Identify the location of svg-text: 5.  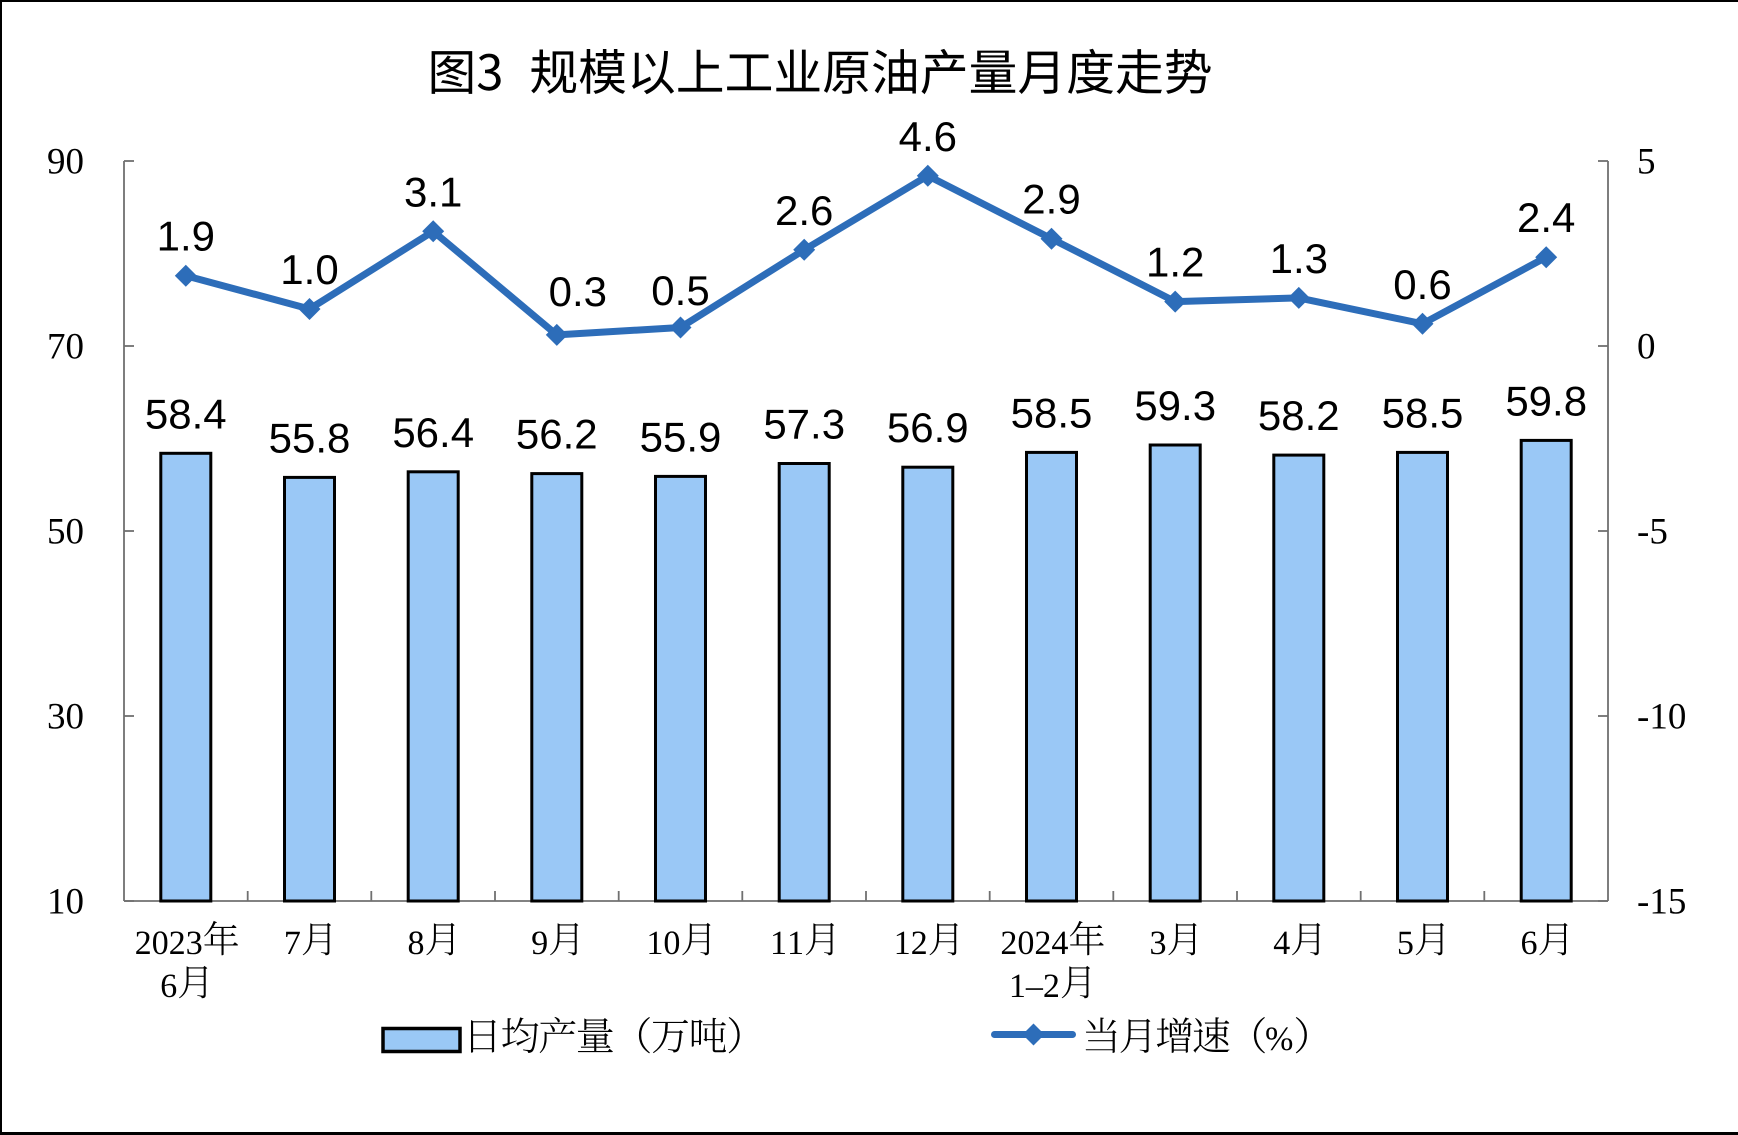
(1646, 162).